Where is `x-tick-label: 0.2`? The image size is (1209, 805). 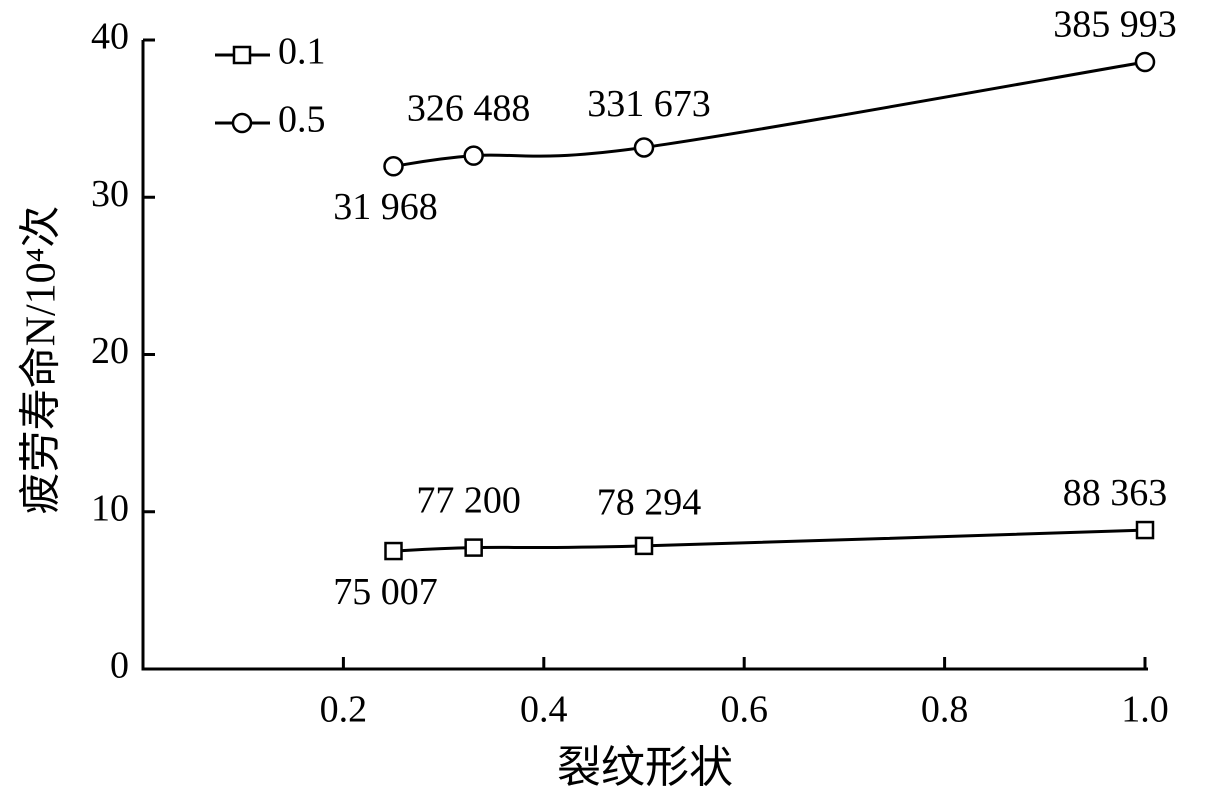
x-tick-label: 0.2 is located at coordinates (344, 710).